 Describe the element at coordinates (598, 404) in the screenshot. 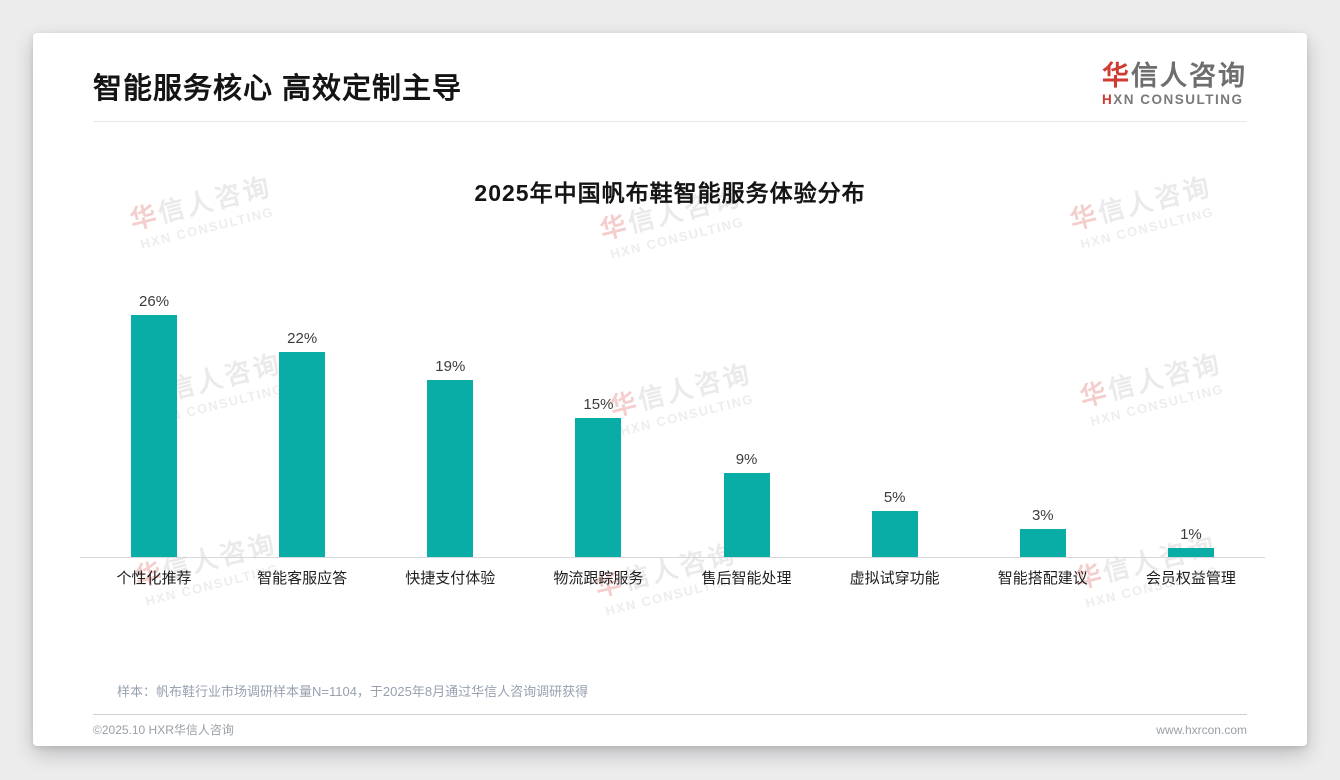

I see `bar-value-label: 15%` at that location.